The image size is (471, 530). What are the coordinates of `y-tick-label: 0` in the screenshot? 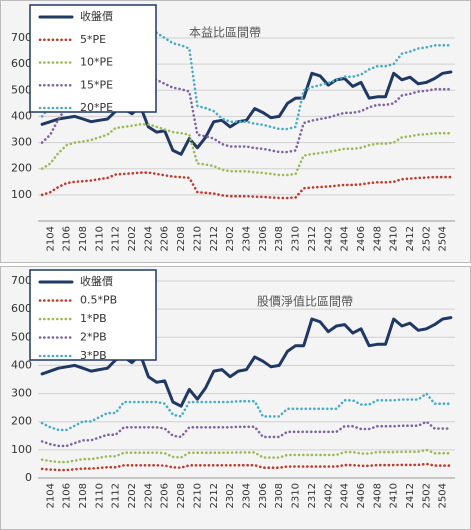 It's located at (28, 477).